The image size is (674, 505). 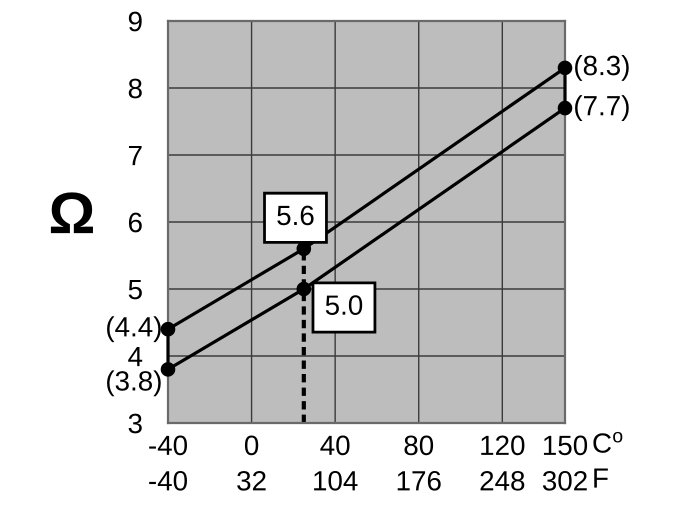 What do you see at coordinates (602, 108) in the screenshot?
I see `data-label: (7.7)` at bounding box center [602, 108].